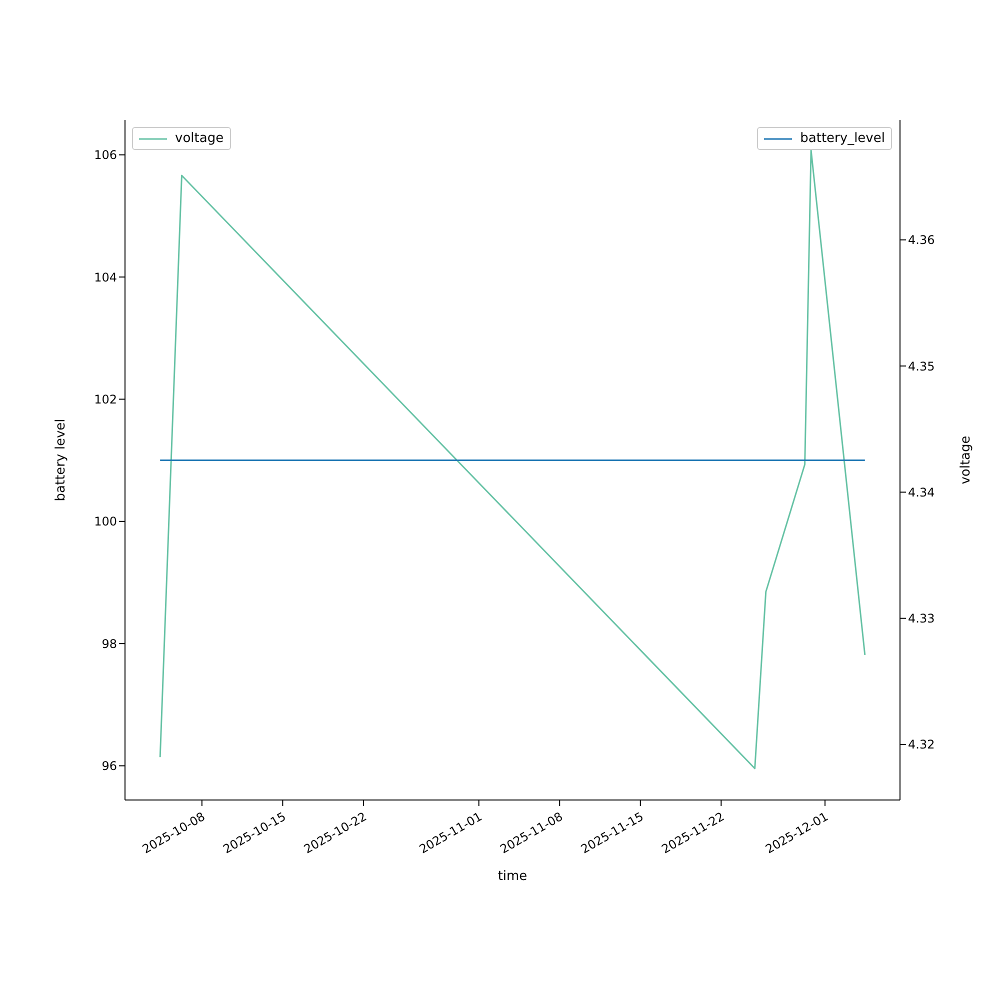 The height and width of the screenshot is (1000, 1000). What do you see at coordinates (842, 138) in the screenshot?
I see `legend-label: battery_level` at bounding box center [842, 138].